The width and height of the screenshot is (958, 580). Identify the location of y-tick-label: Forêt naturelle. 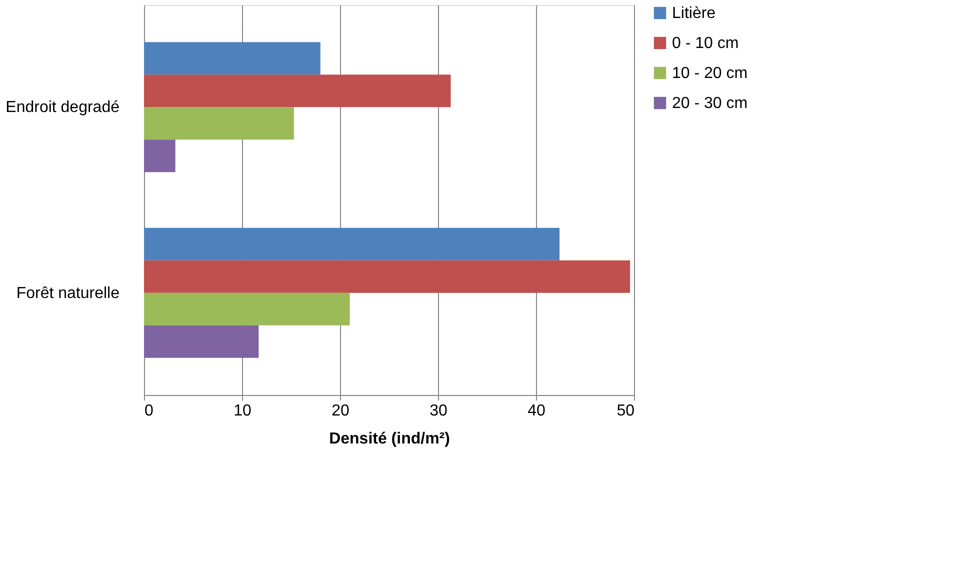
(68, 293).